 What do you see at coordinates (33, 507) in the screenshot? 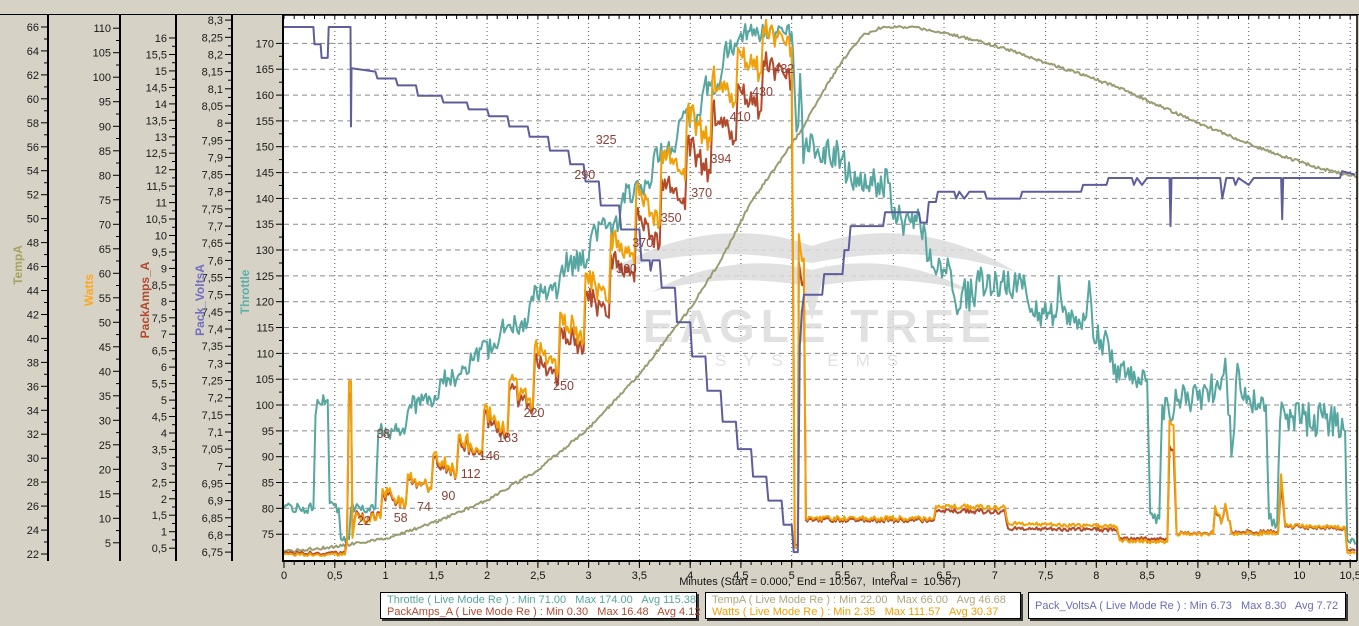
I see `svg-text: 26` at bounding box center [33, 507].